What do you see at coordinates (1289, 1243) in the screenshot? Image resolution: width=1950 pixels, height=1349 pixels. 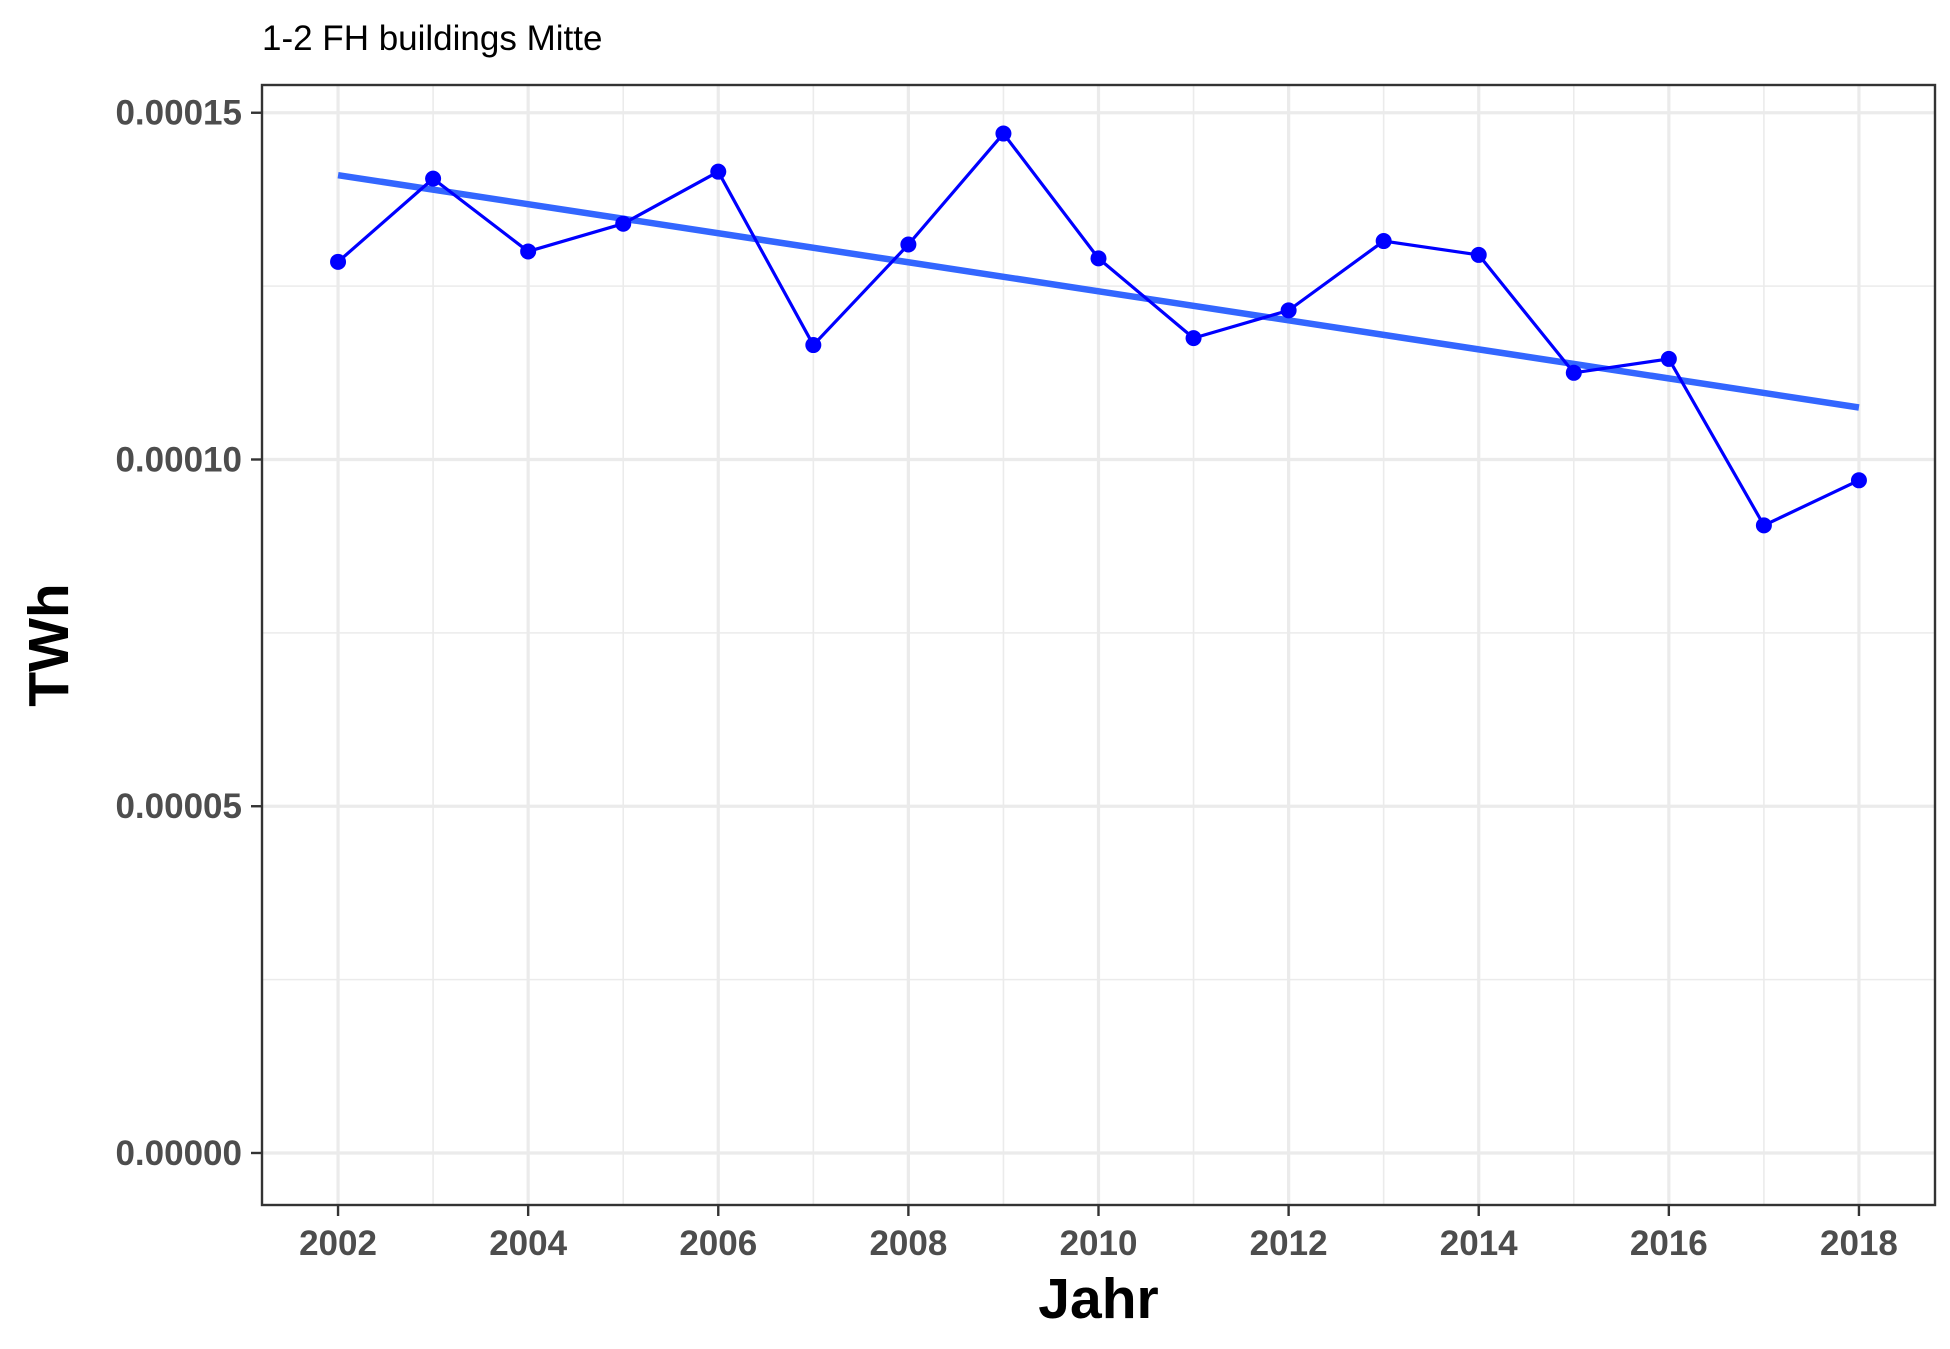 I see `x-tick-label: 2012` at bounding box center [1289, 1243].